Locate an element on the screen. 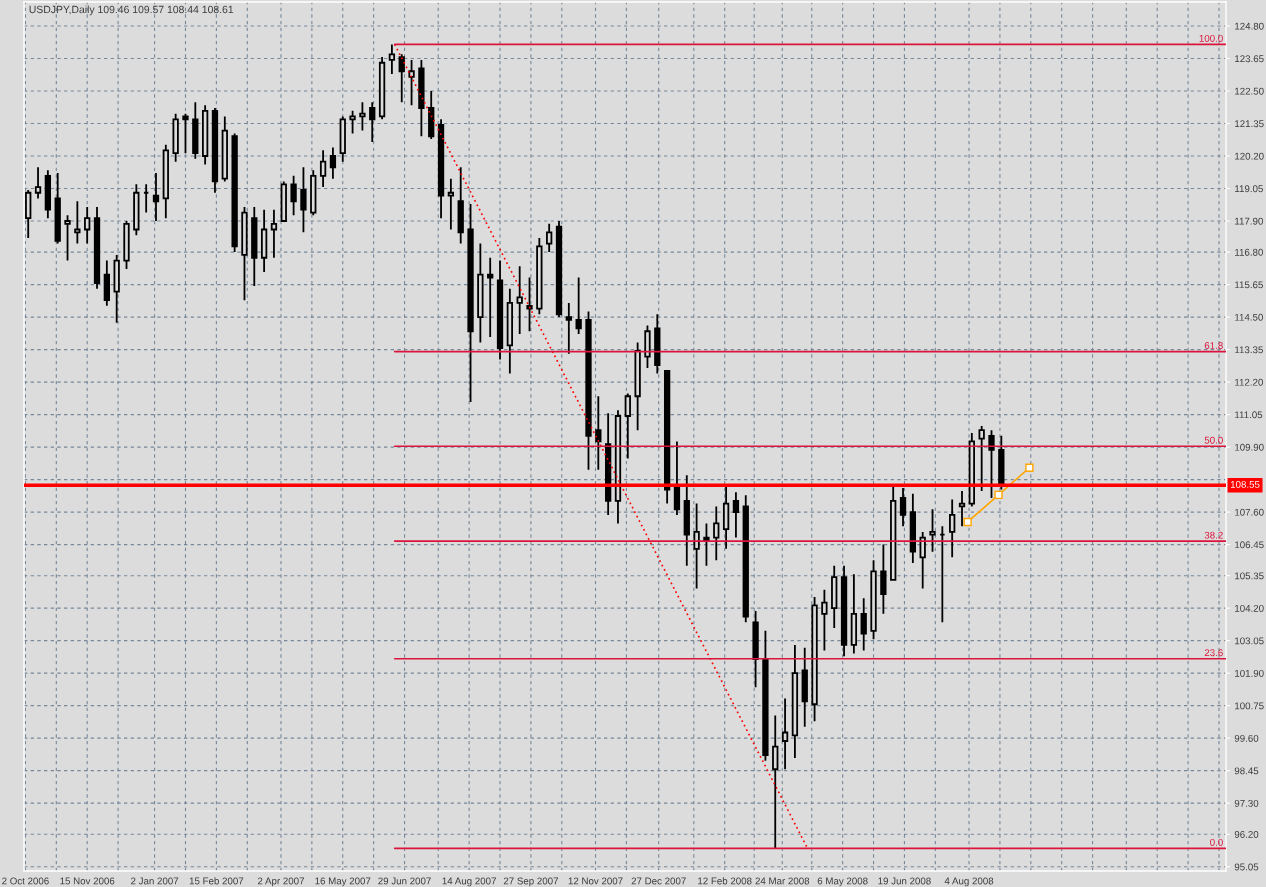  x-tick-label: 27 Sep 2007 is located at coordinates (530, 882).